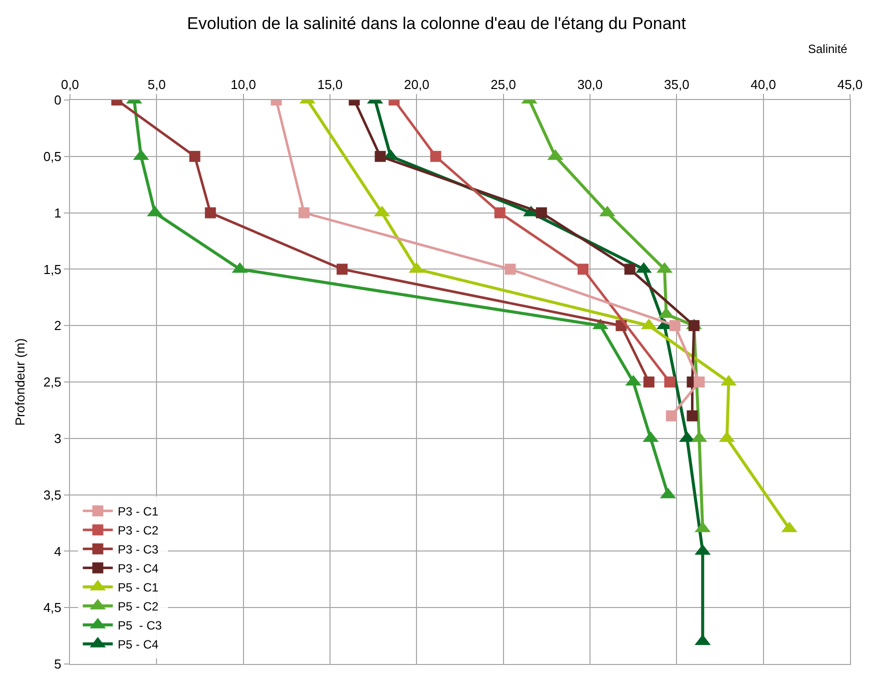  Describe the element at coordinates (52, 156) in the screenshot. I see `y-tick-label: 0,5` at that location.